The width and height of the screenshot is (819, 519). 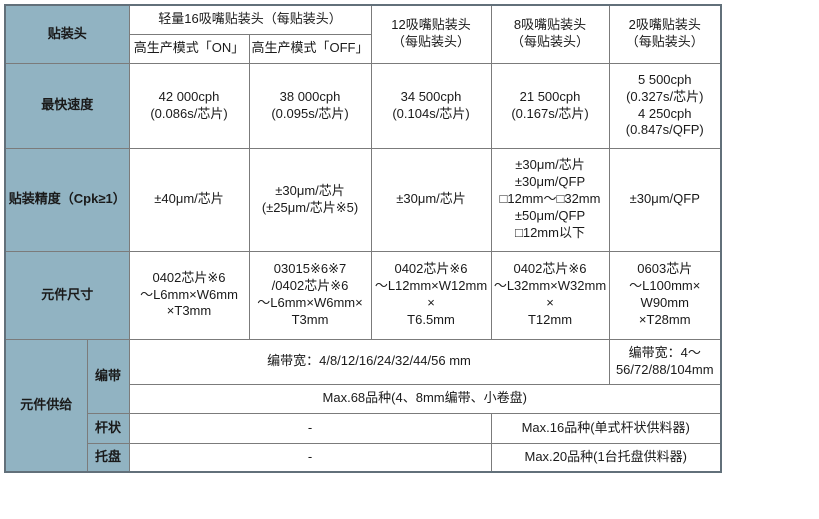 What do you see at coordinates (431, 199) in the screenshot?
I see `cell-accuracy-12: ±30μm/芯片` at bounding box center [431, 199].